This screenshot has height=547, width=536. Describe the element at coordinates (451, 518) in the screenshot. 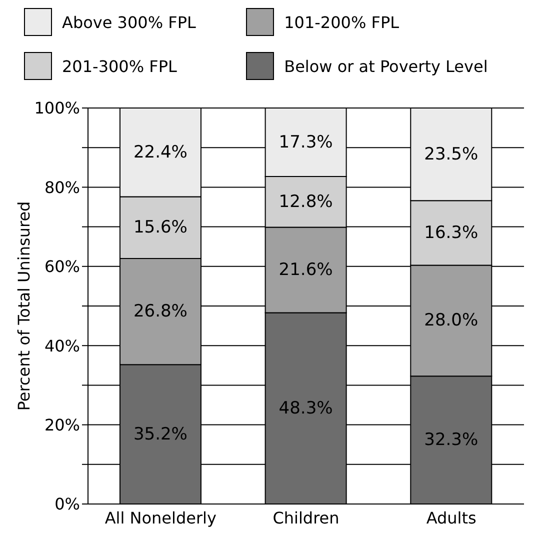

I see `x-tick-label: Adults` at that location.